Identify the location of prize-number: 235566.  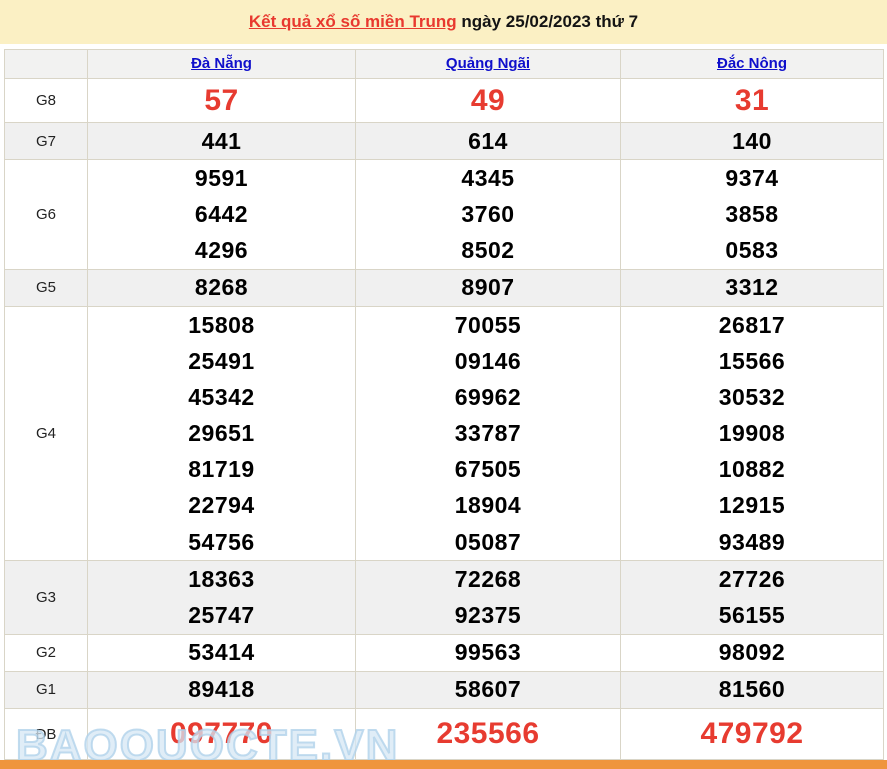
(488, 733).